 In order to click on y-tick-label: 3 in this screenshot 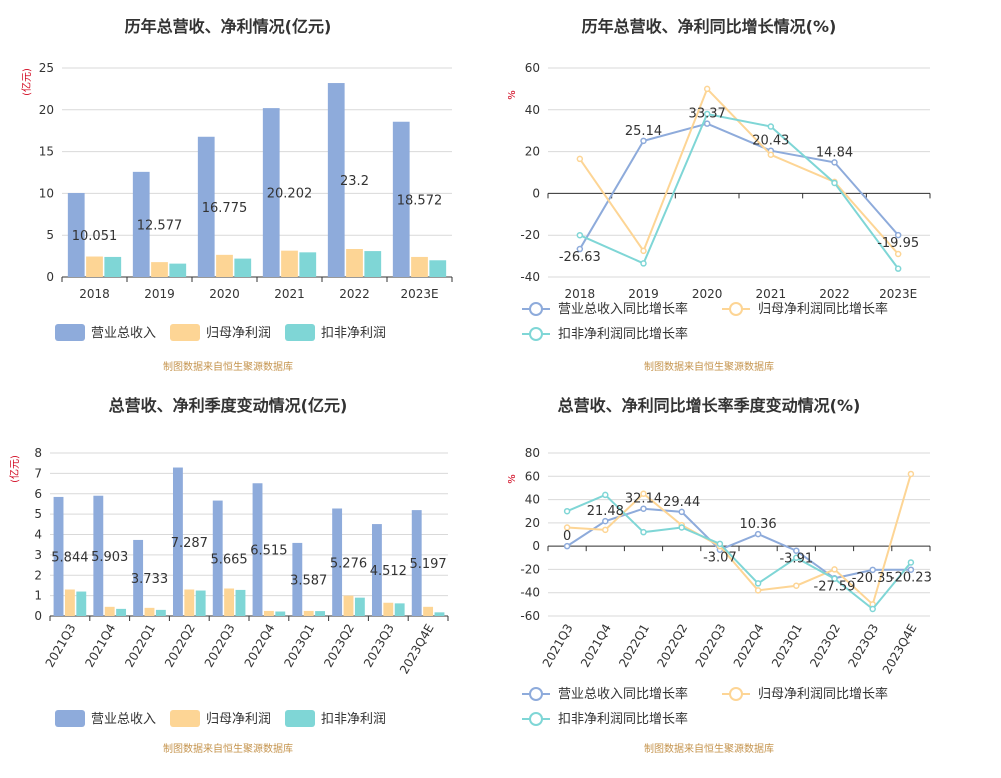, I will do `click(38, 555)`.